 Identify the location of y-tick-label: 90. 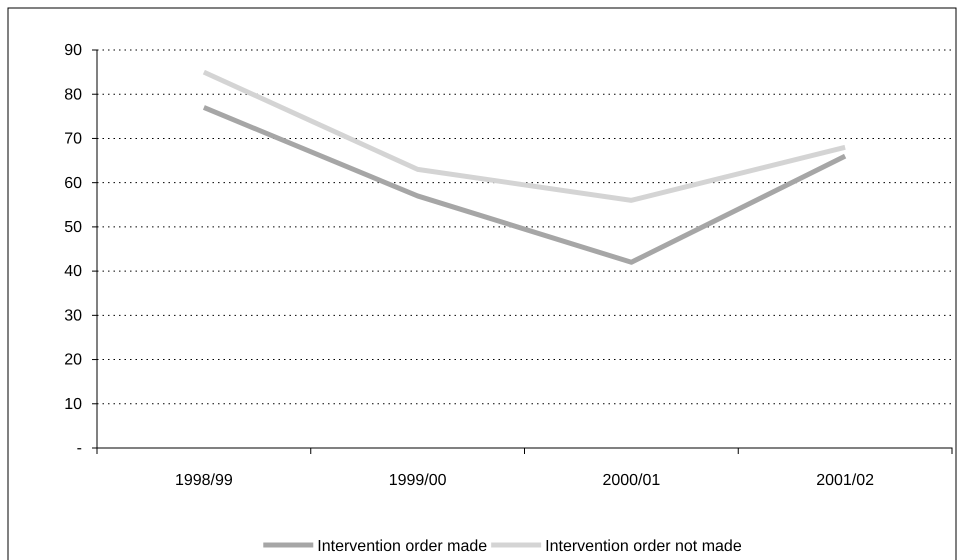
(73, 51).